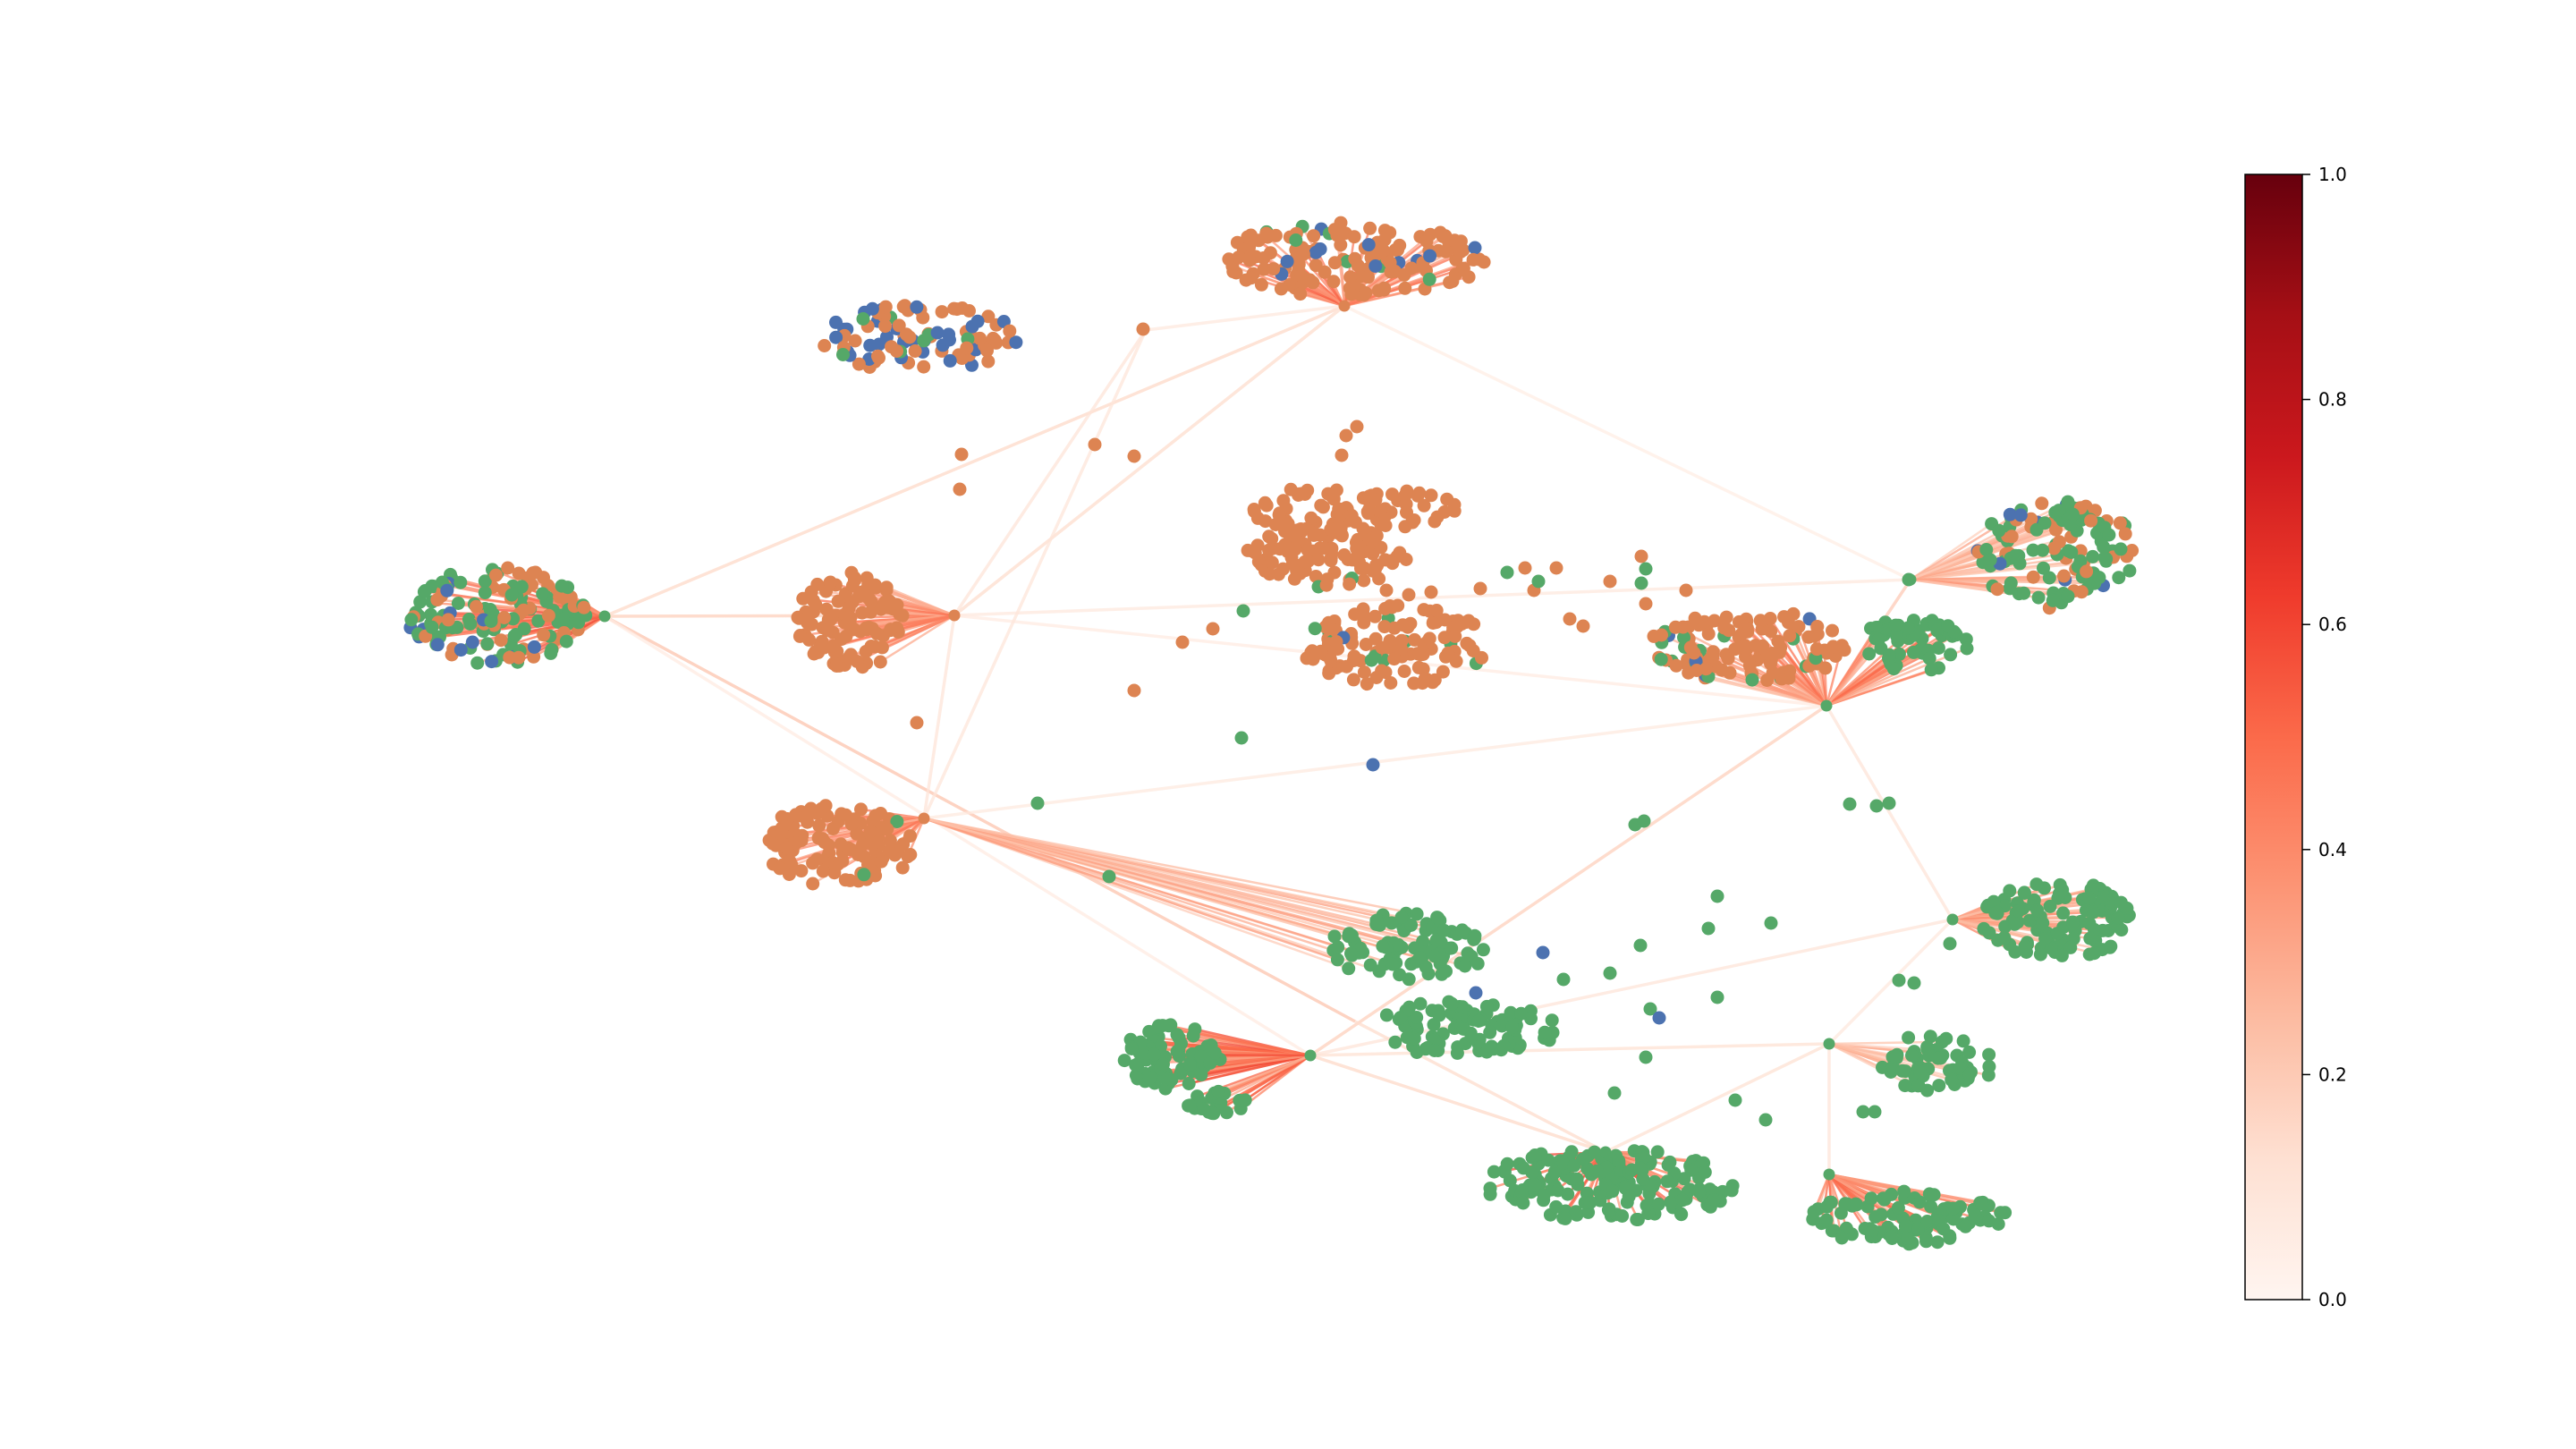 This screenshot has height=1449, width=2576. I want to click on colorbar-gradient, so click(2273, 737).